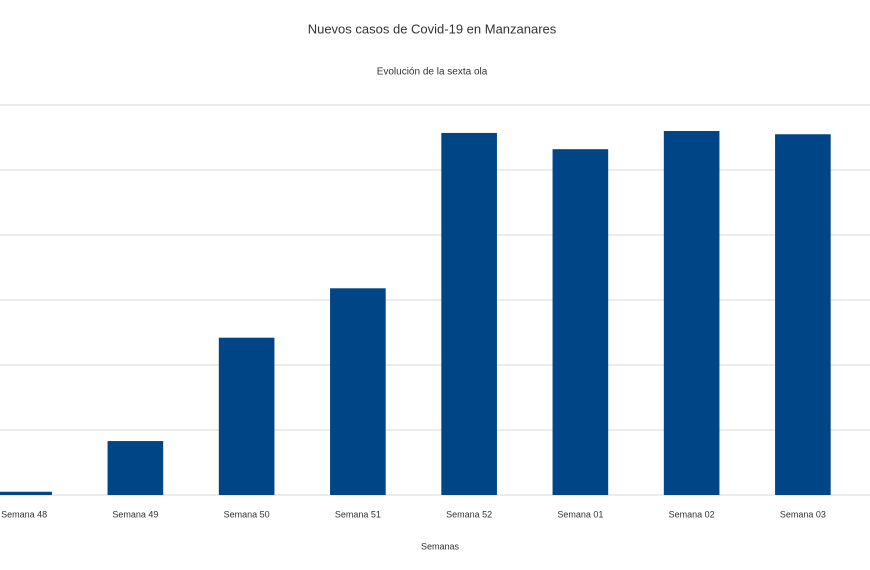 Image resolution: width=870 pixels, height=570 pixels. Describe the element at coordinates (692, 514) in the screenshot. I see `x-tick-label: Semana 02` at that location.